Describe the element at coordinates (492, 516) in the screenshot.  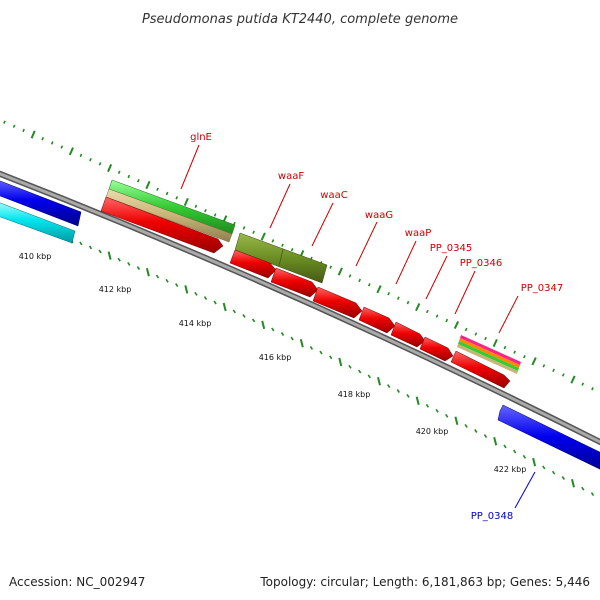
I see `gene-label-pp0348: PP_0348` at that location.